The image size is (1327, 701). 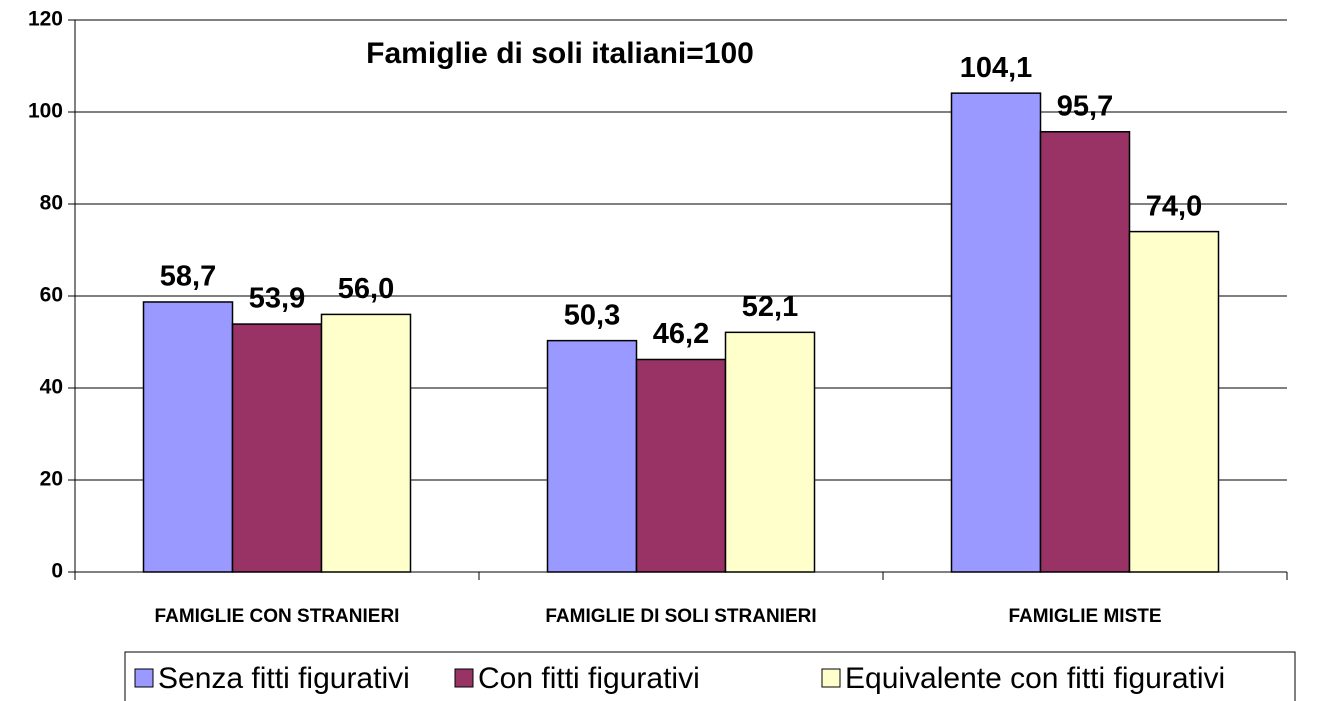 I want to click on legend-label: Con fitti figurativi, so click(x=589, y=678).